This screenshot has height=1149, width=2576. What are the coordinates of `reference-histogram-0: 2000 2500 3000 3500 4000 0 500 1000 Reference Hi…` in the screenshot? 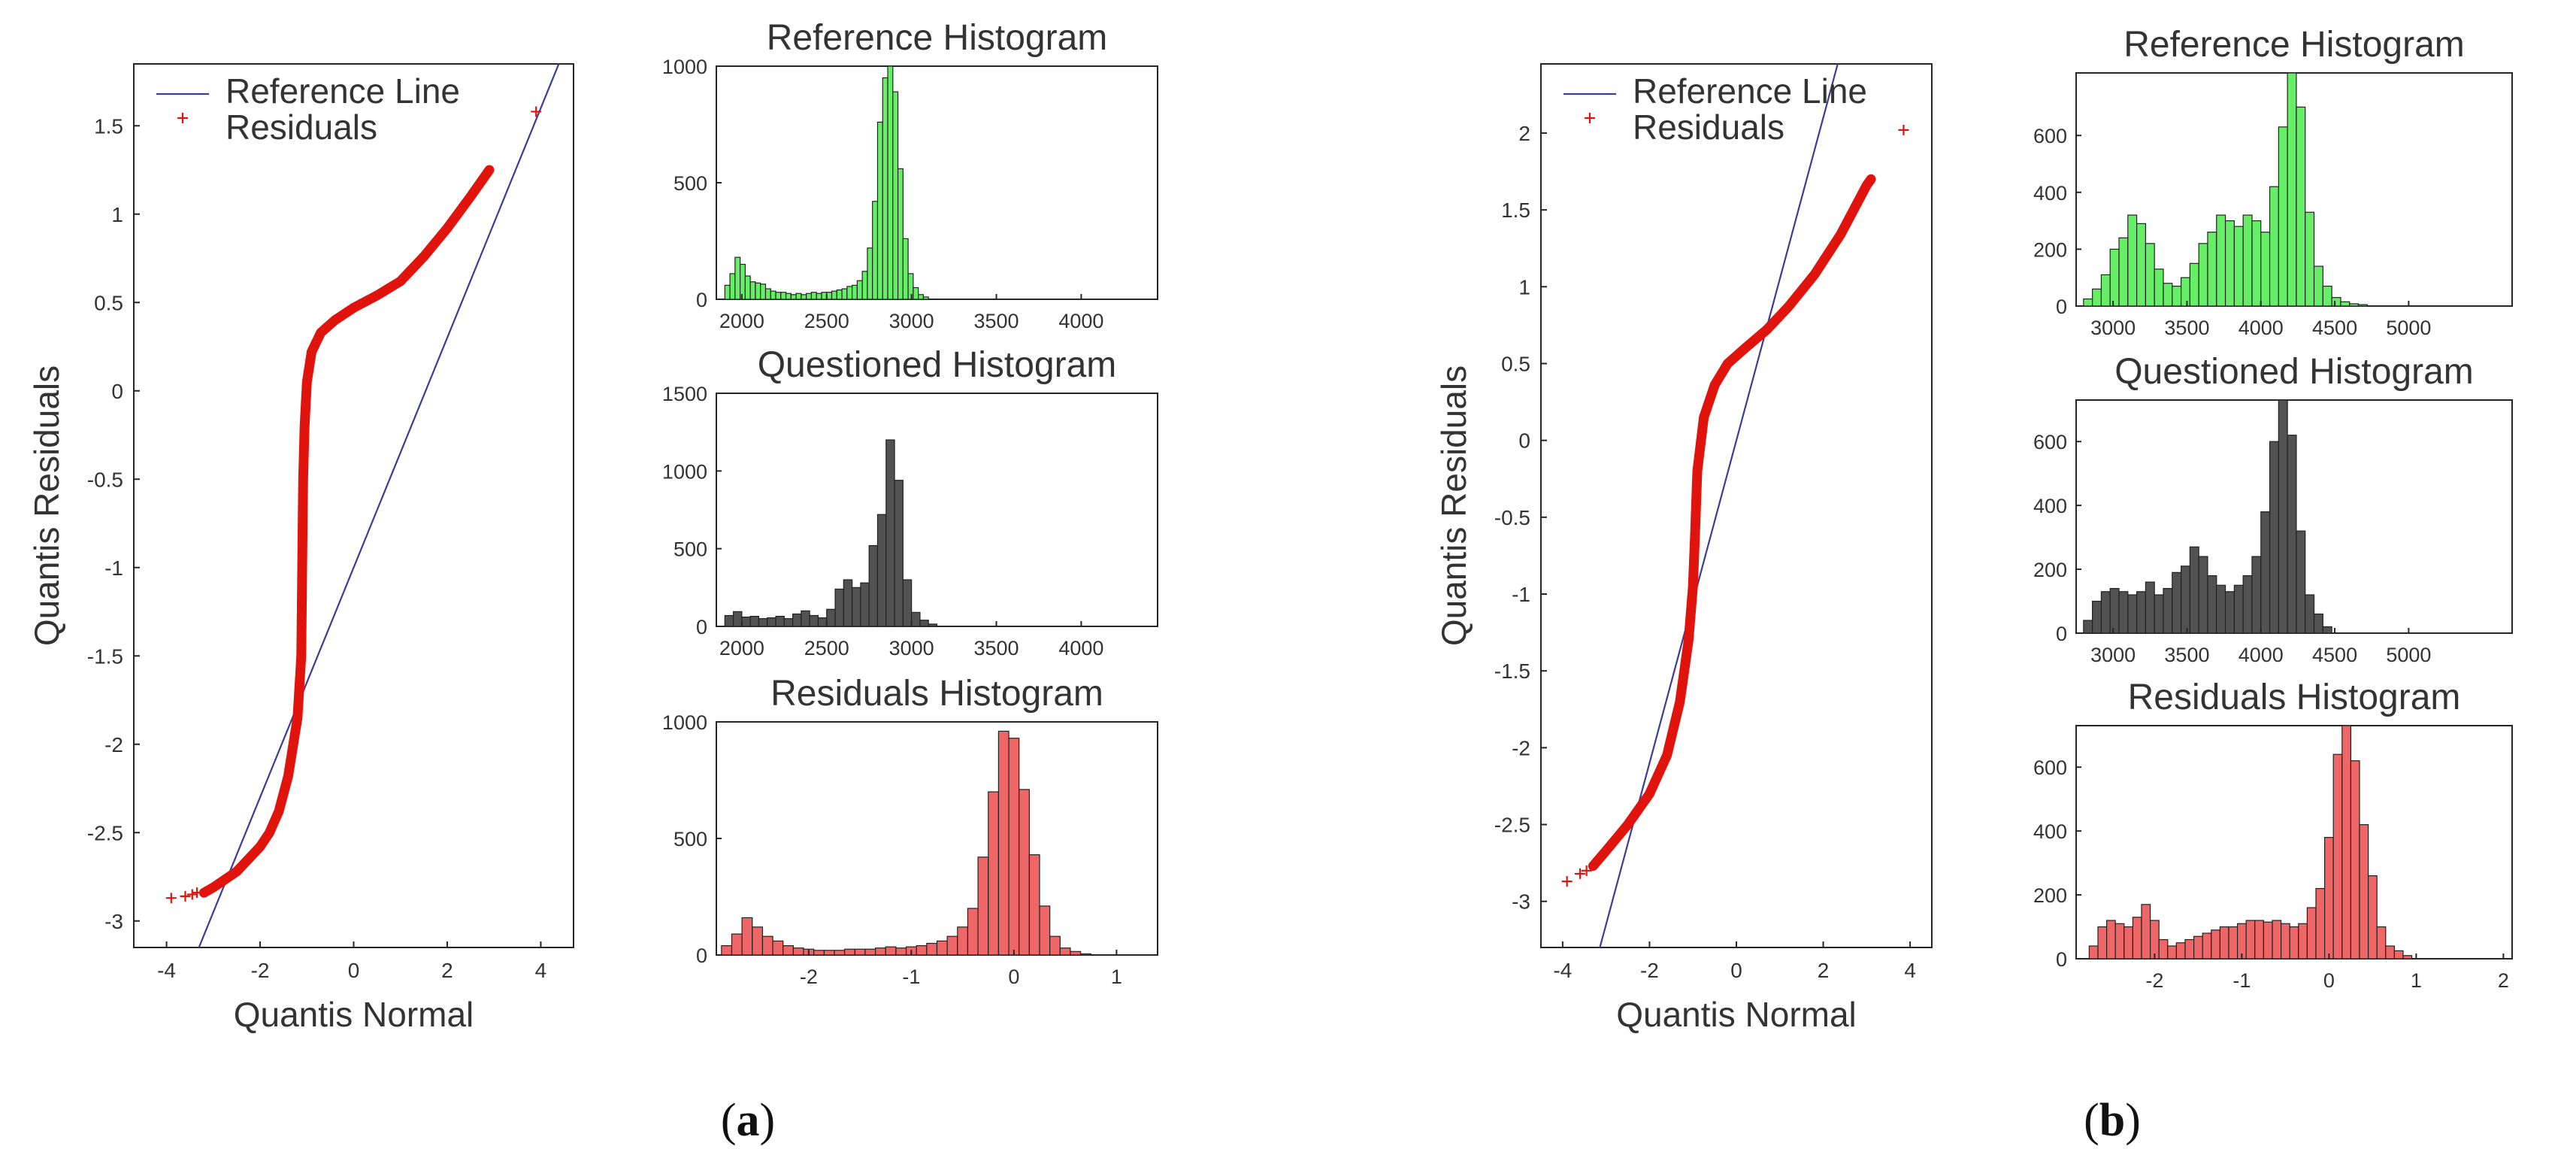 It's located at (910, 175).